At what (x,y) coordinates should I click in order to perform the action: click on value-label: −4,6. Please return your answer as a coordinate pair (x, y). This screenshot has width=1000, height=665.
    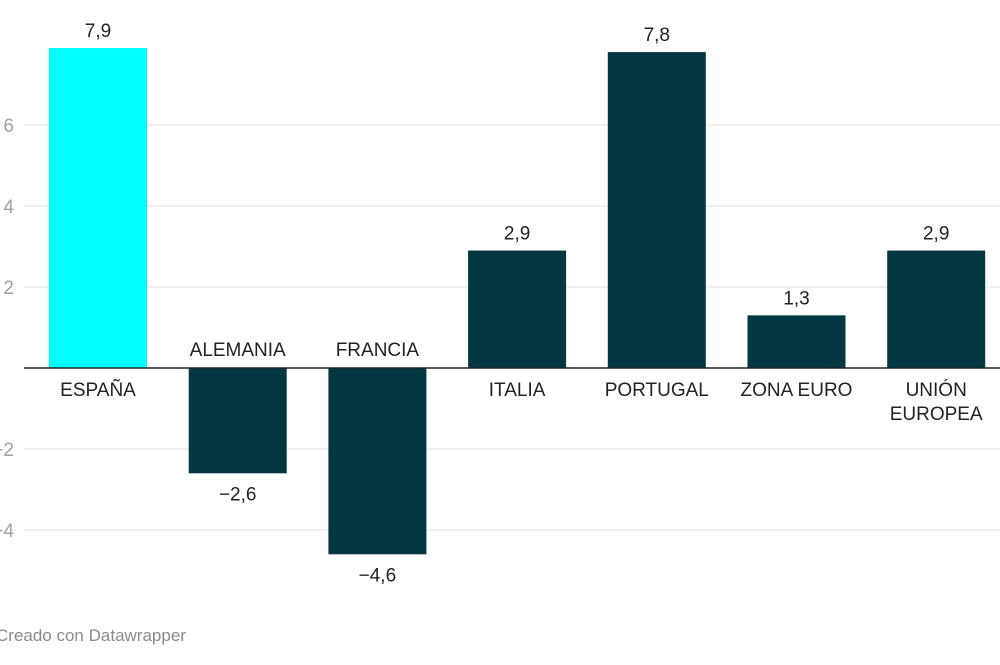
    Looking at the image, I should click on (378, 575).